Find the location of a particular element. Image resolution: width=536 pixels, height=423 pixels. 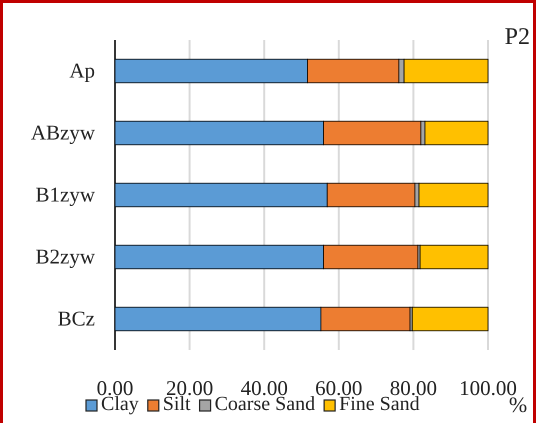

y-tick-label: ABzyw is located at coordinates (63, 132).